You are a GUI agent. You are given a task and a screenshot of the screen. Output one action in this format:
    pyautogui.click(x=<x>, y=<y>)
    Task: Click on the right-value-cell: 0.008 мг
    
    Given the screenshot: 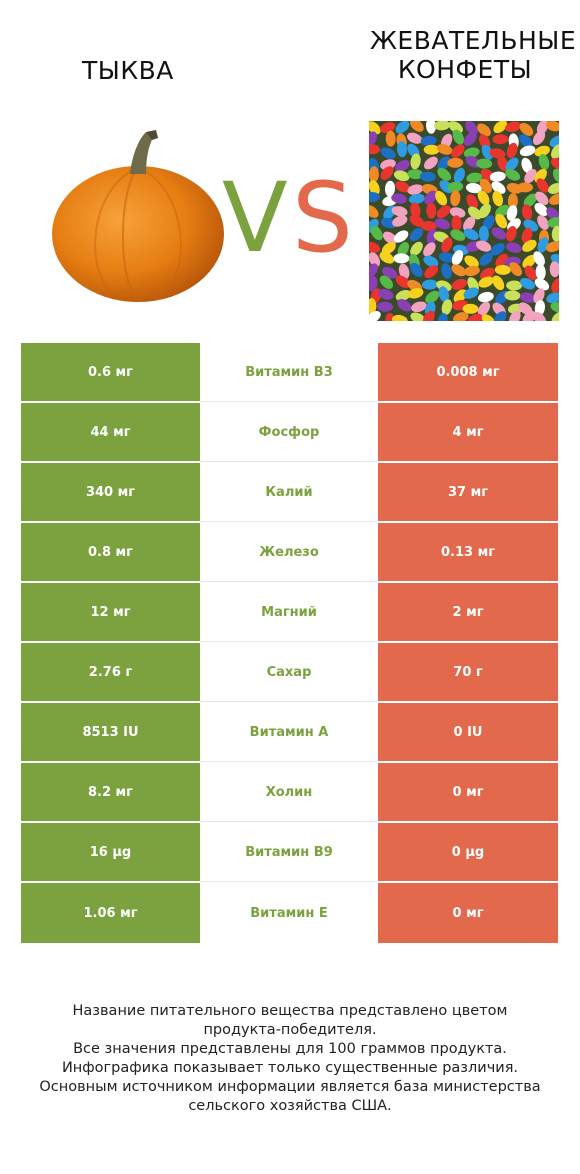 What is the action you would take?
    pyautogui.click(x=468, y=372)
    